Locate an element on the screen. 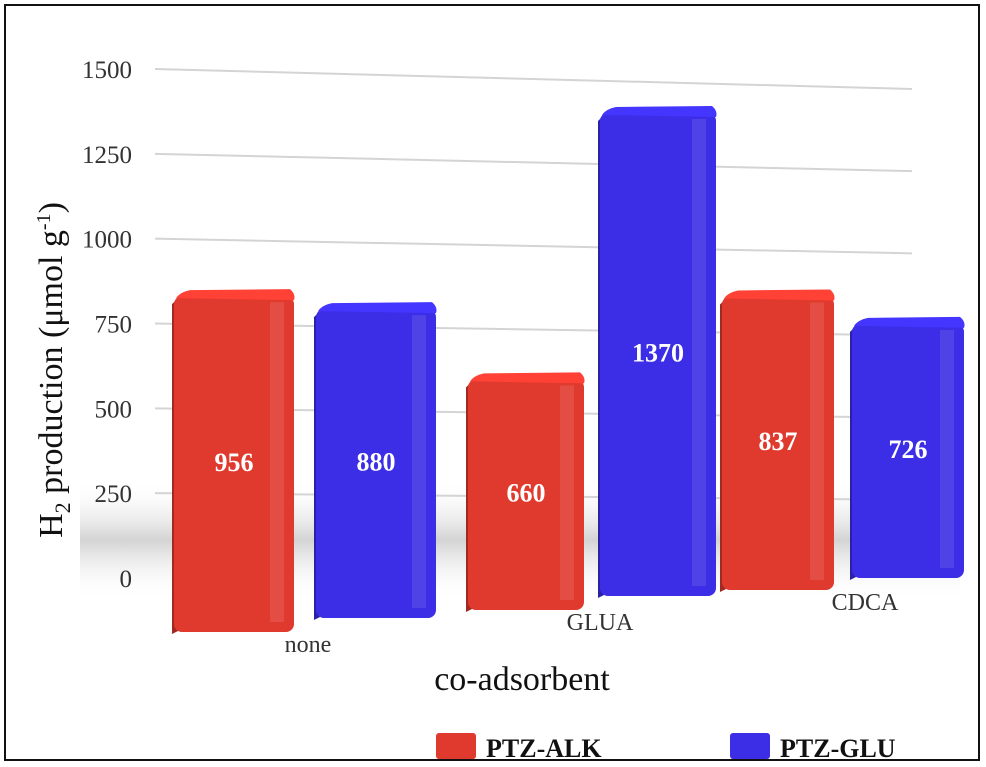 The image size is (986, 767). y-tick-label: 1250 is located at coordinates (107, 155).